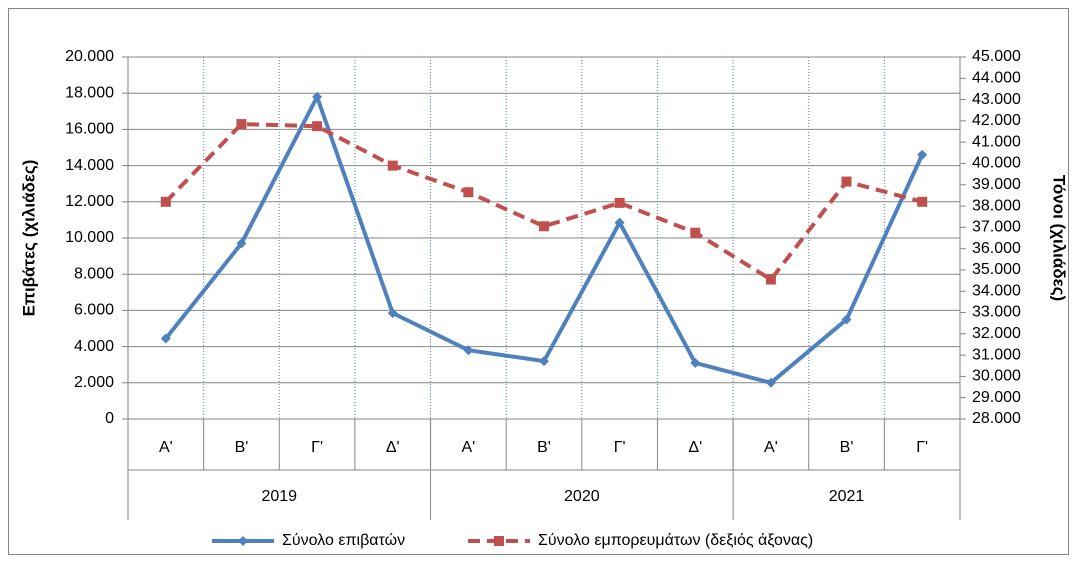  Describe the element at coordinates (996, 333) in the screenshot. I see `y2-tick-label: 32.000` at that location.